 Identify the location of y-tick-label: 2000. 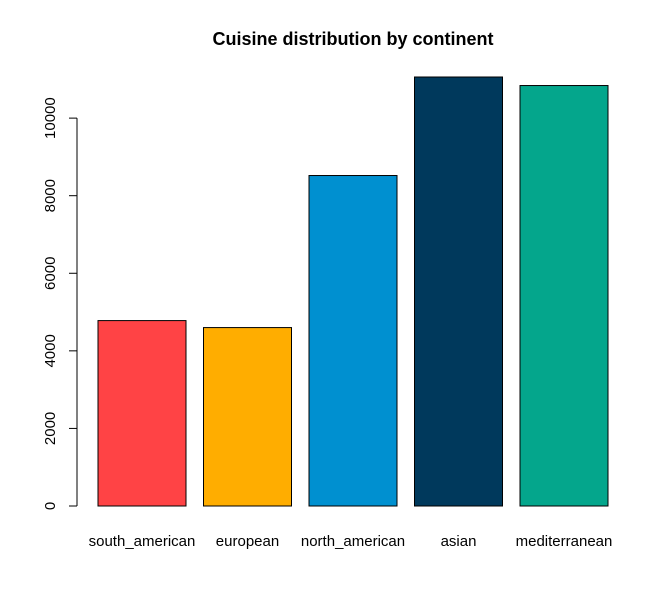
(50, 428).